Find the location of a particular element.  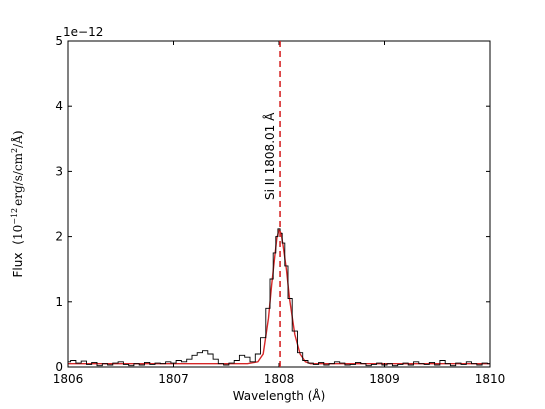

x-tick-label: 1806 is located at coordinates (68, 379).